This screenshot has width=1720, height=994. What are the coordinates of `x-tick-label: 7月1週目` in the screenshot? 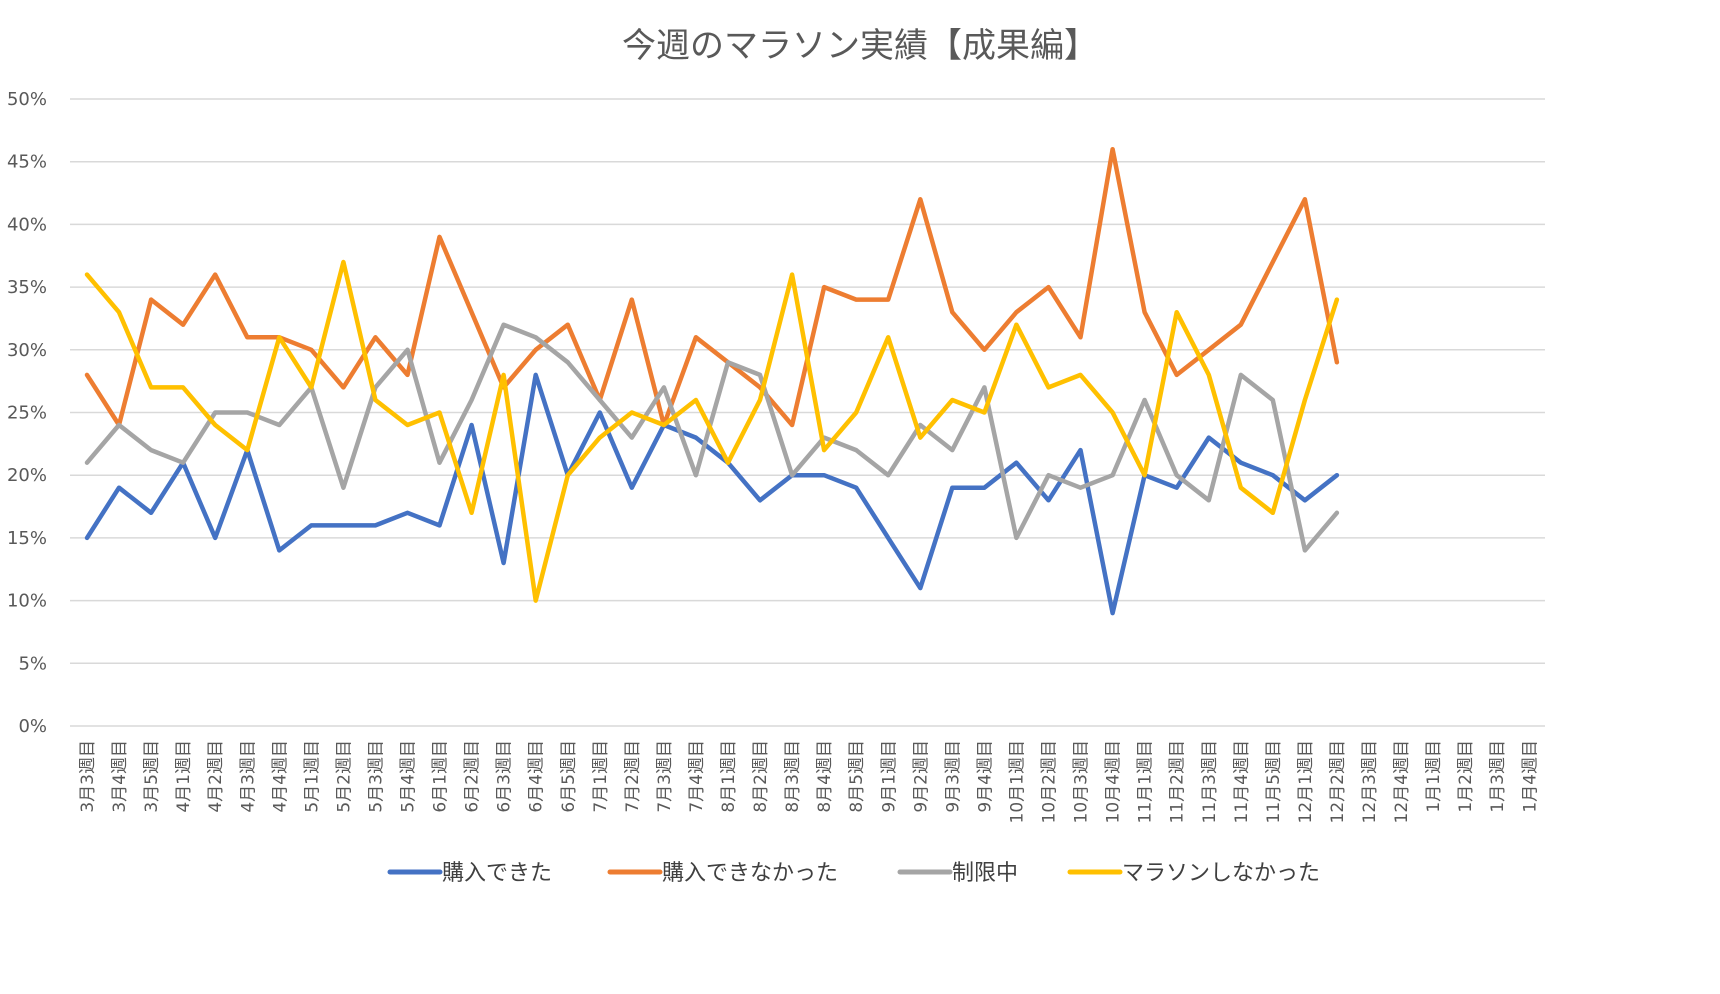 It's located at (601, 776).